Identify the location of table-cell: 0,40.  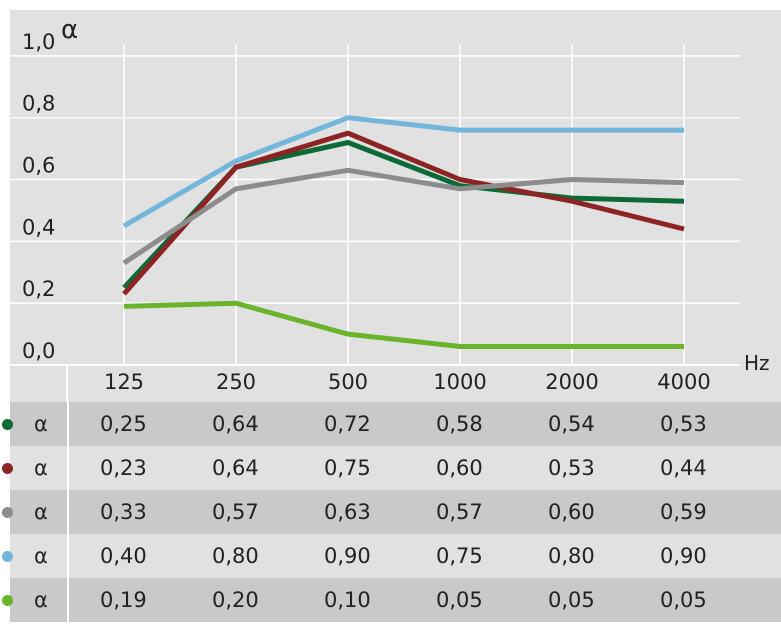
(123, 556).